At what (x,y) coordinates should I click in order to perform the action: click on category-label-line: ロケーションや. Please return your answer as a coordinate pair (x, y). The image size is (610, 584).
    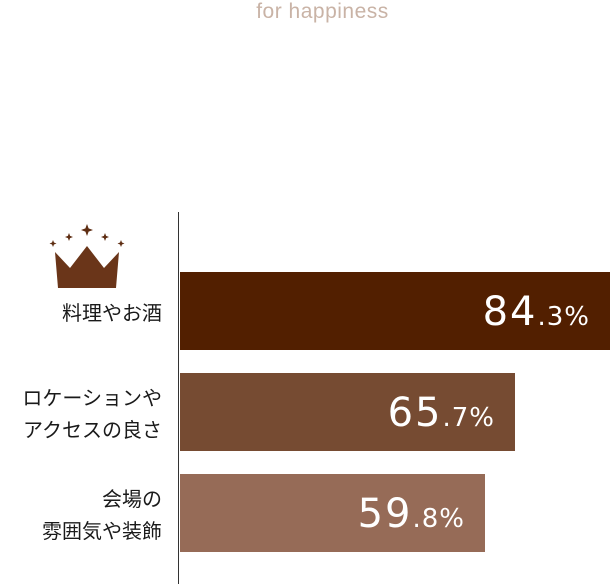
    Looking at the image, I should click on (92, 398).